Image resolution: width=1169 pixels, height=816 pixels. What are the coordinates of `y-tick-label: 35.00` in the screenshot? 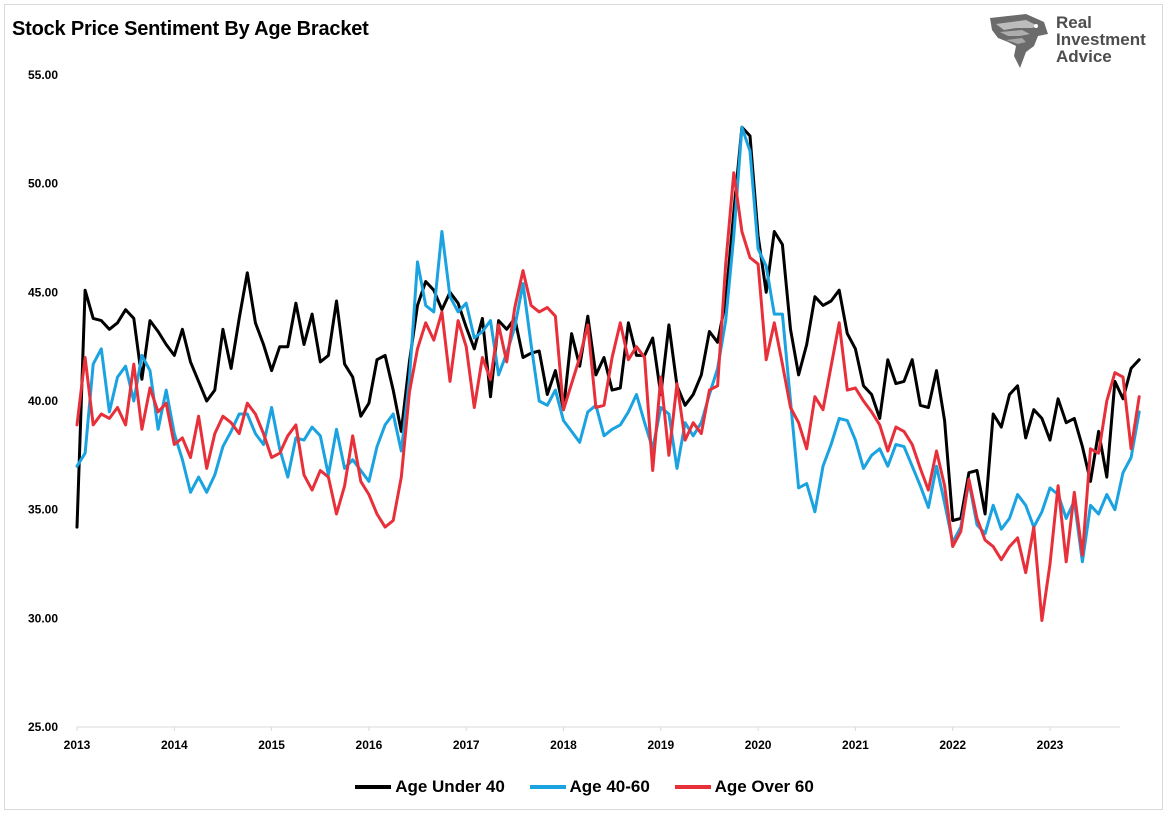 It's located at (43, 510).